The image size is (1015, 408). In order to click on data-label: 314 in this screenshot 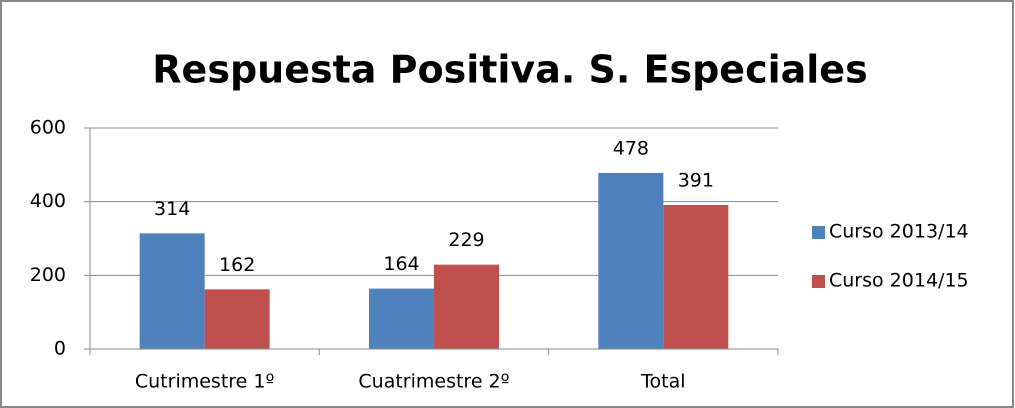, I will do `click(172, 209)`.